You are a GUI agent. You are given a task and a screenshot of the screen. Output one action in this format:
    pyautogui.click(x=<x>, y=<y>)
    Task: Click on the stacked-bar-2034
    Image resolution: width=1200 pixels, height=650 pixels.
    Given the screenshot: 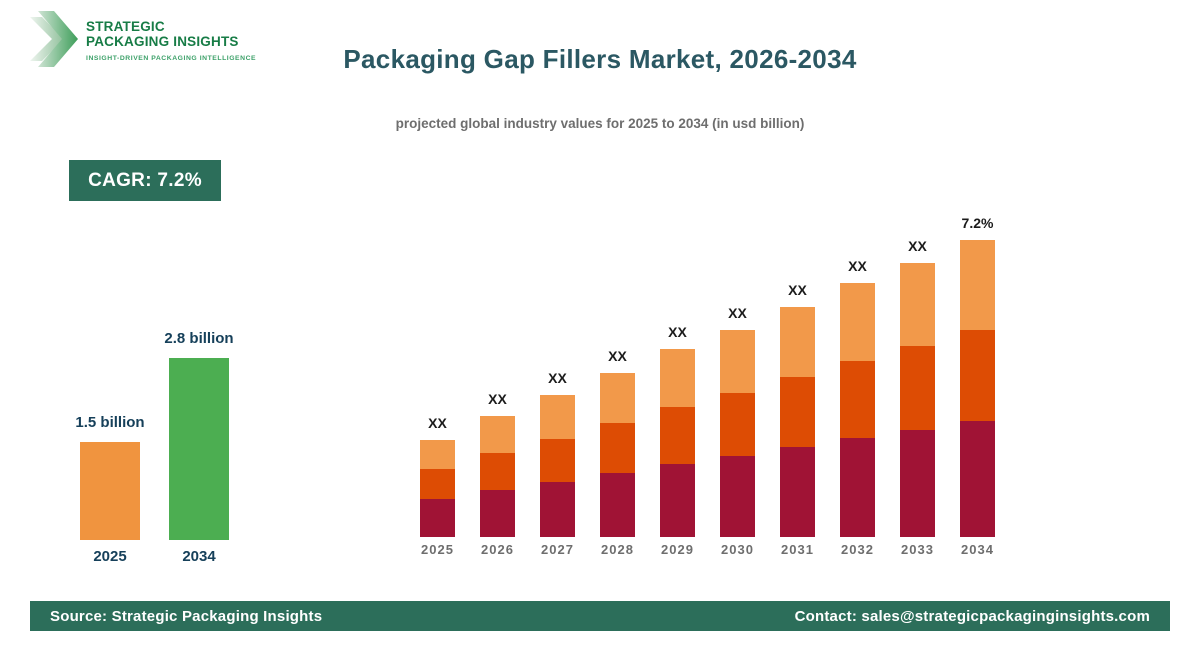 What is the action you would take?
    pyautogui.click(x=977, y=388)
    